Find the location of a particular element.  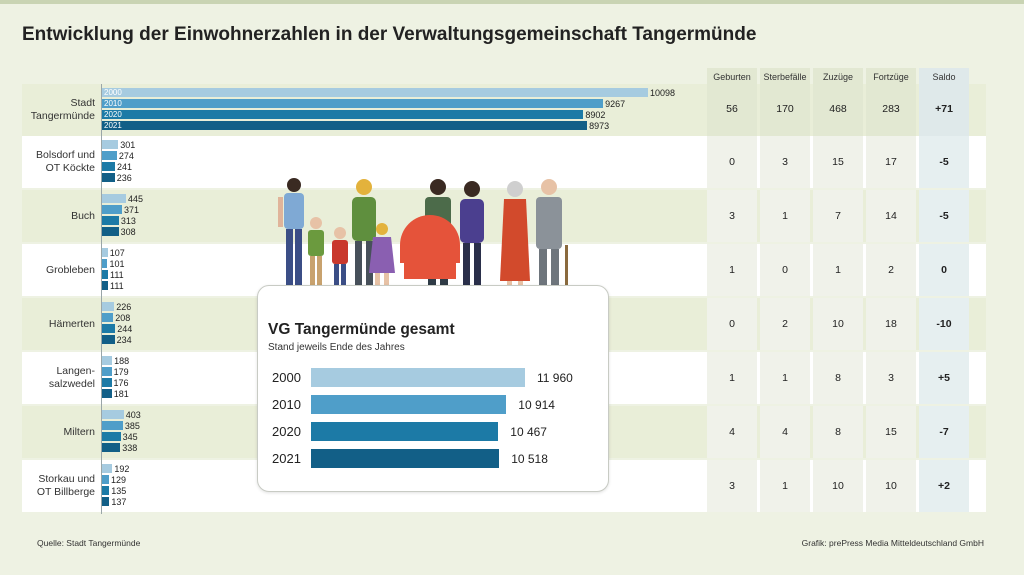

row-label: Hämerten is located at coordinates (71, 323).